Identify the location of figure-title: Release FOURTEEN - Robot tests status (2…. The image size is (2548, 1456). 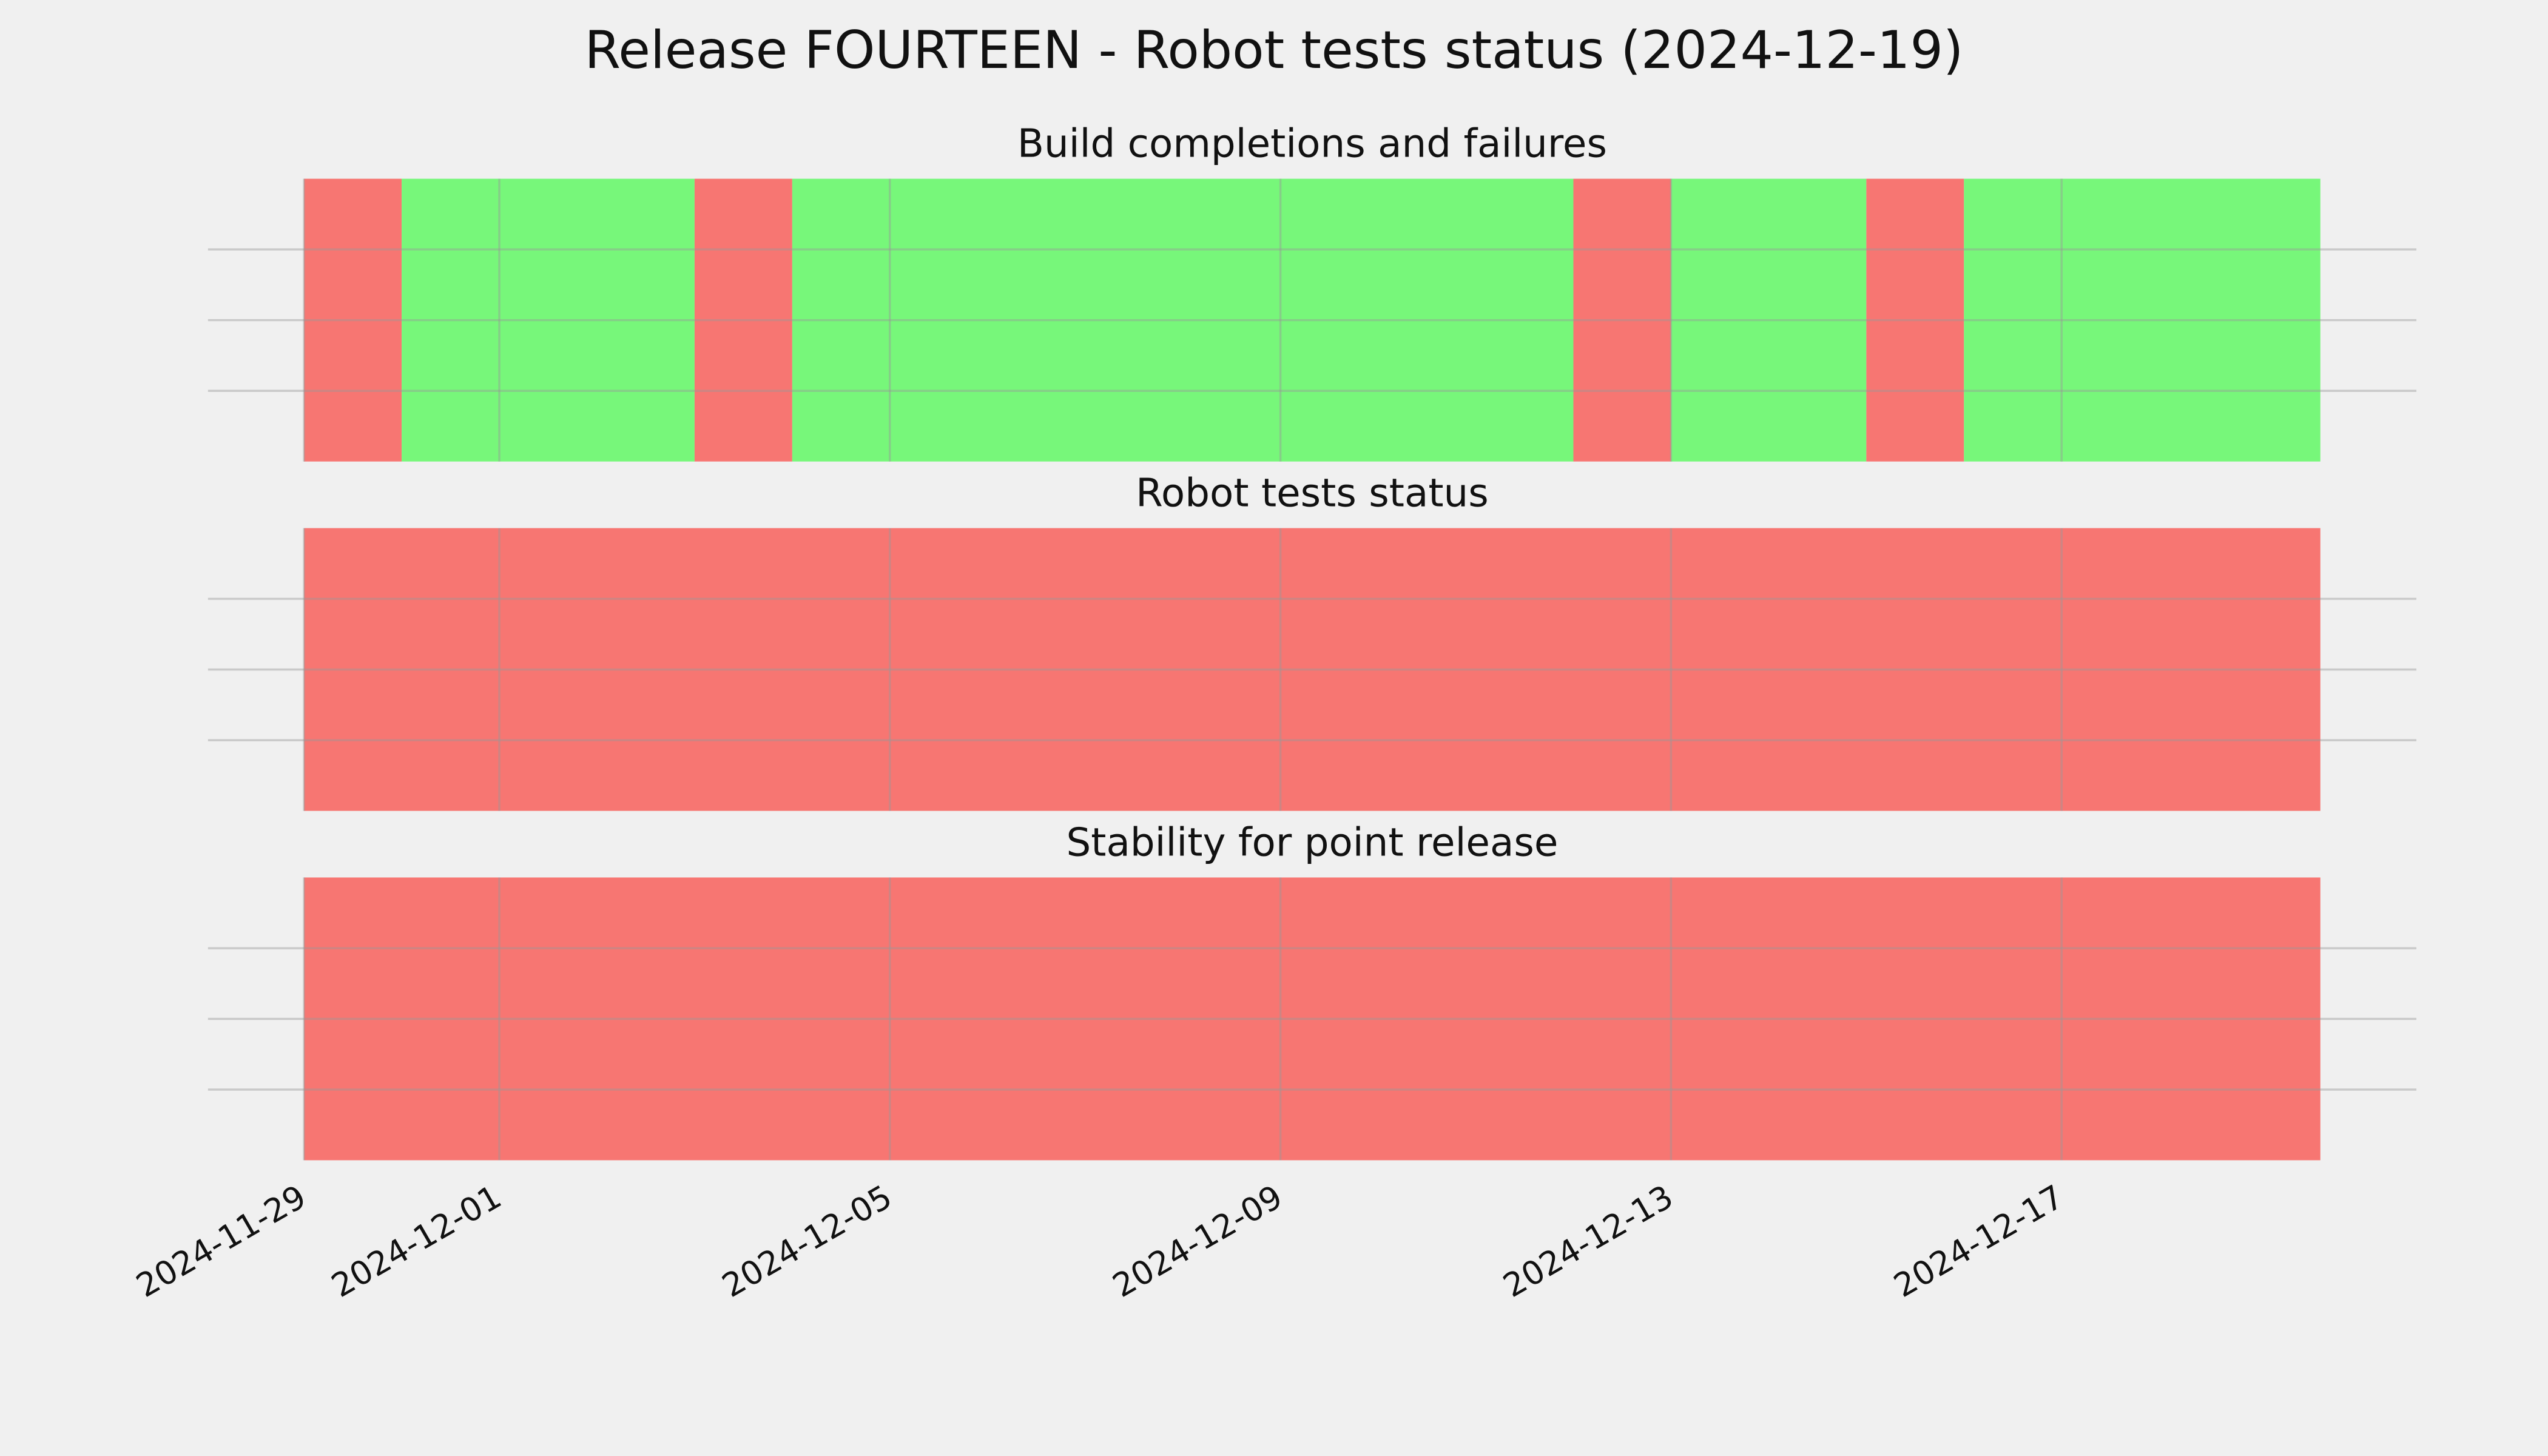
(1274, 50).